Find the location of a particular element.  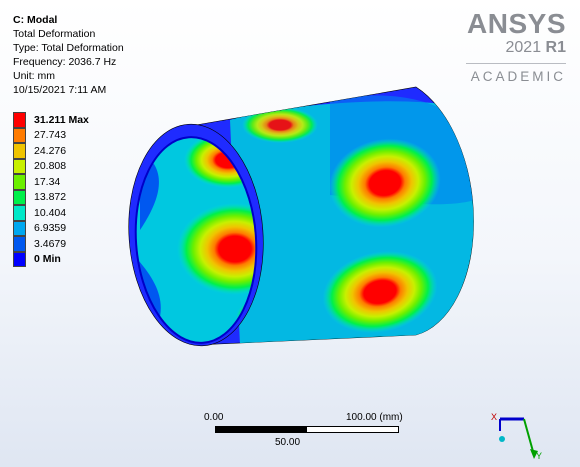

result-type: Type: Total Deformation is located at coordinates (68, 48).